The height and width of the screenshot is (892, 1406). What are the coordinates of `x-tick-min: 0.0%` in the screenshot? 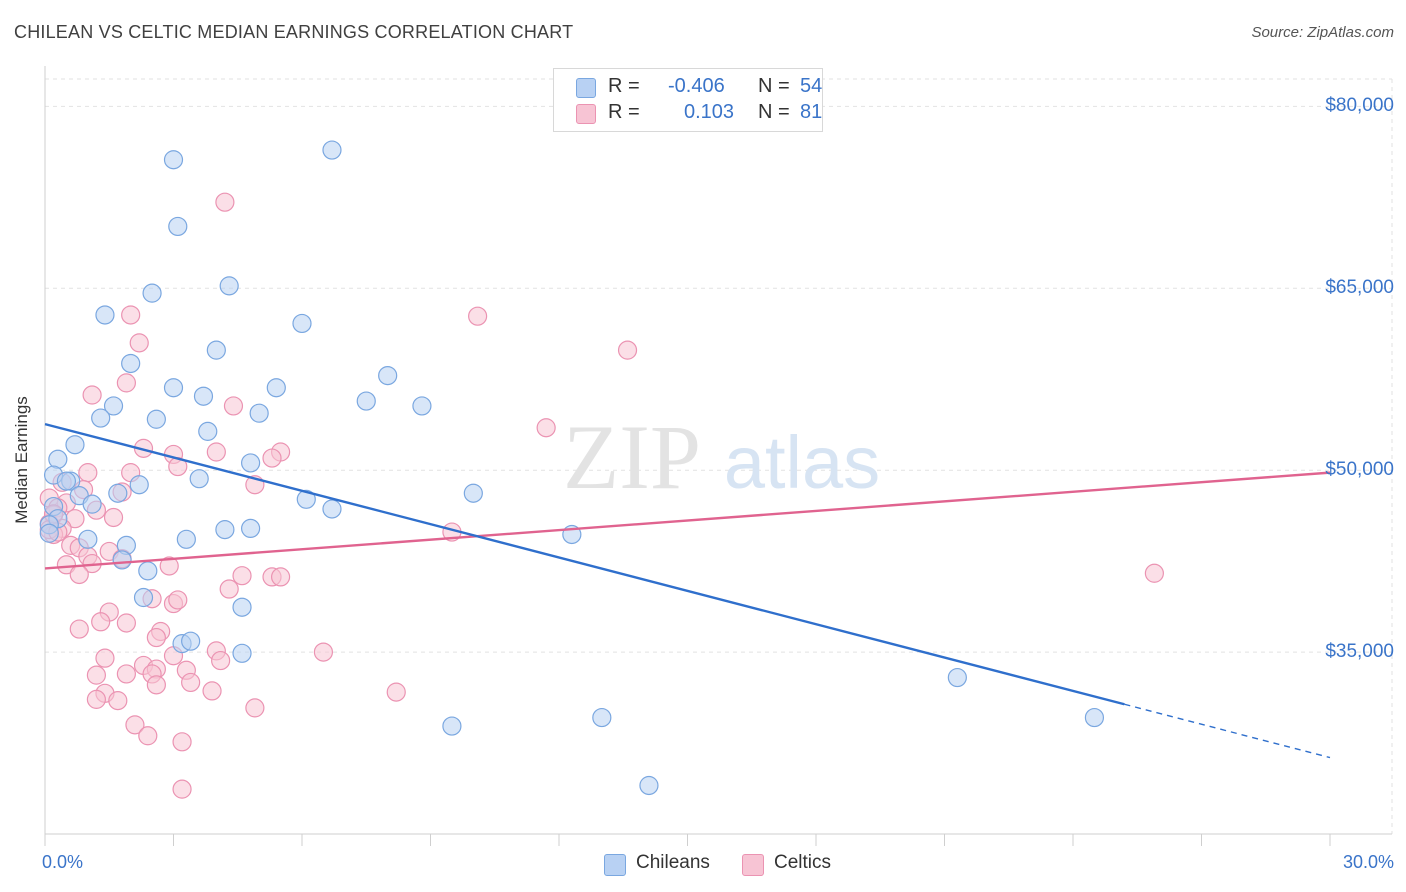 It's located at (63, 862).